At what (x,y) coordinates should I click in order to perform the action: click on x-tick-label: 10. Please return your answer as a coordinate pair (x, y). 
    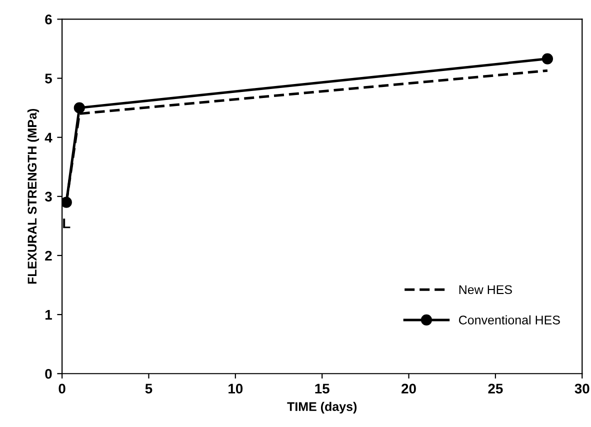
    Looking at the image, I should click on (235, 389).